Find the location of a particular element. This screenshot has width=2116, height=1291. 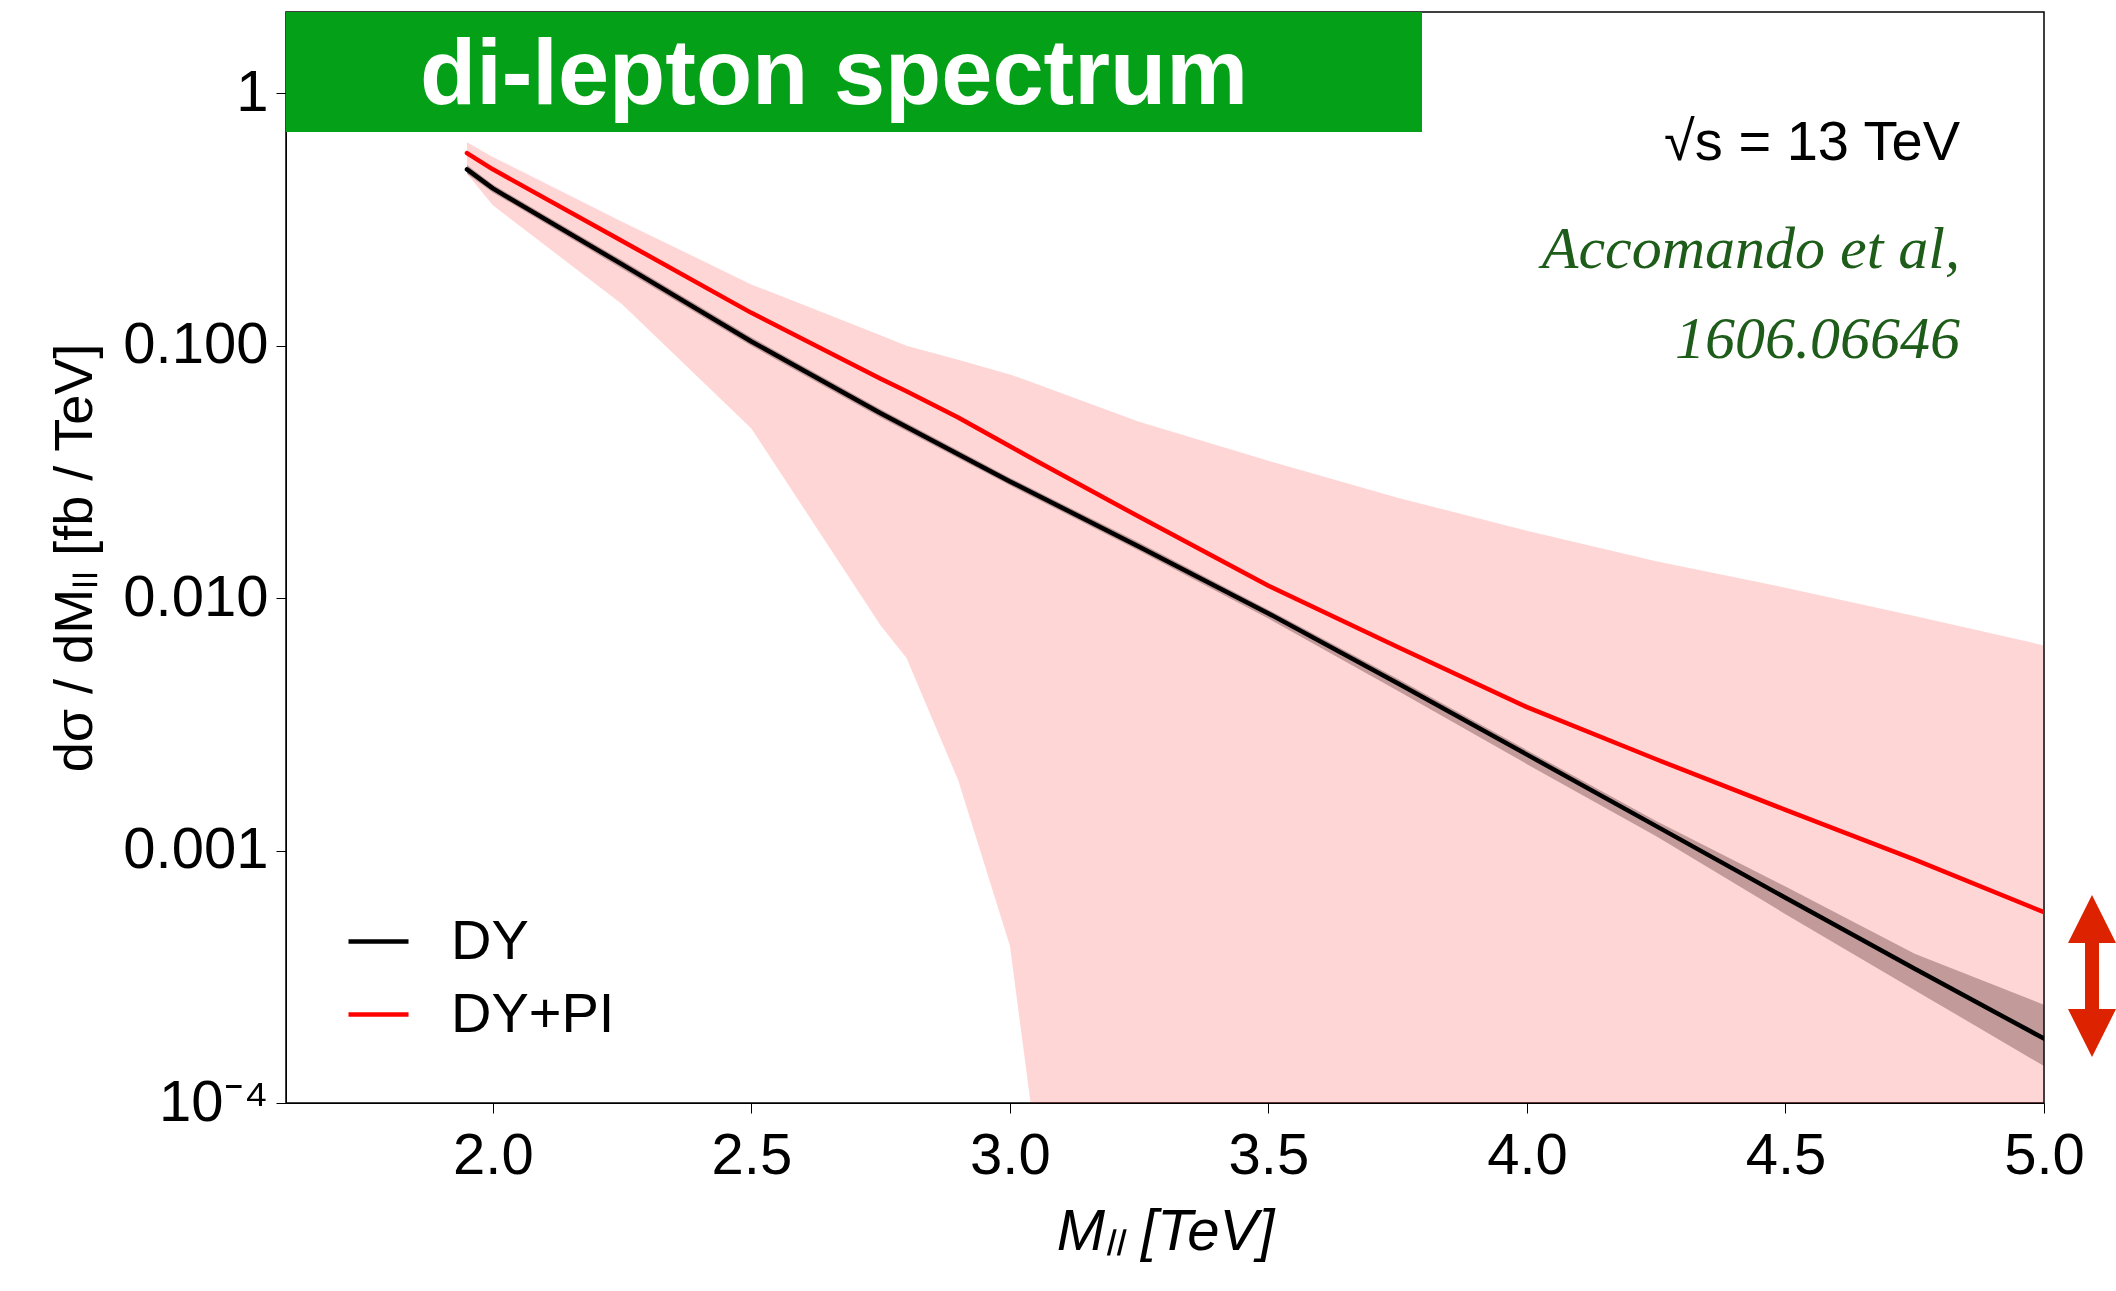

x-tick-label: 4.0 is located at coordinates (1527, 1153).